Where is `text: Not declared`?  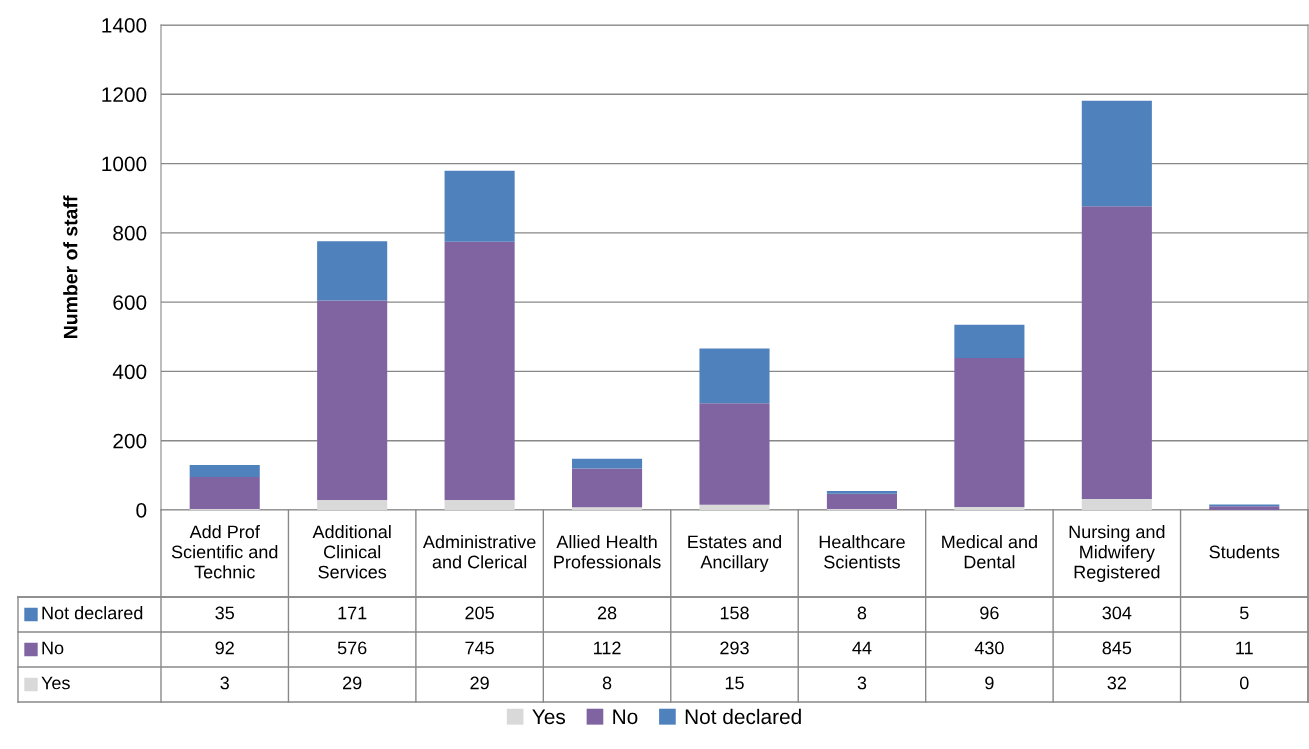
text: Not declared is located at coordinates (743, 716).